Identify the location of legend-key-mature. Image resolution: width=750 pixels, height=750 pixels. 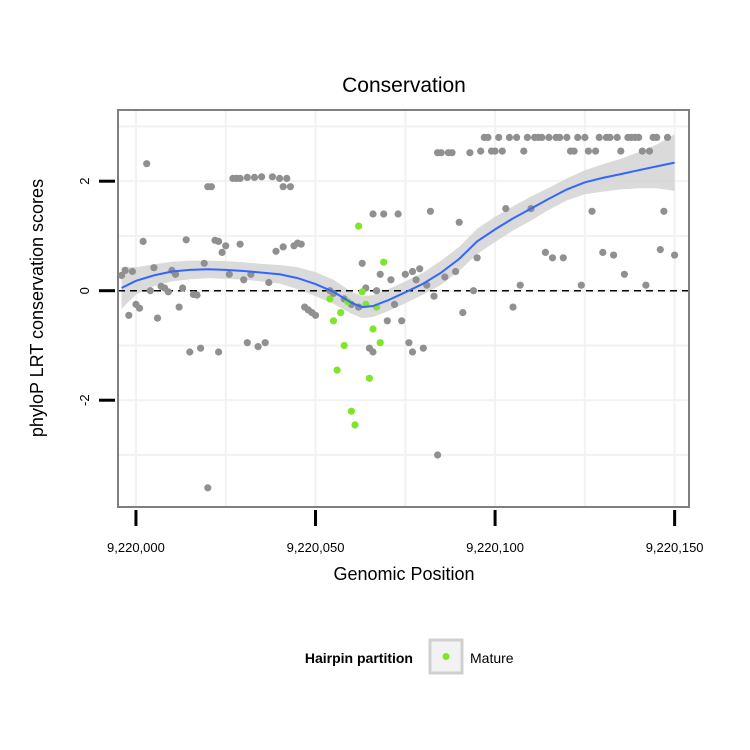
(446, 656).